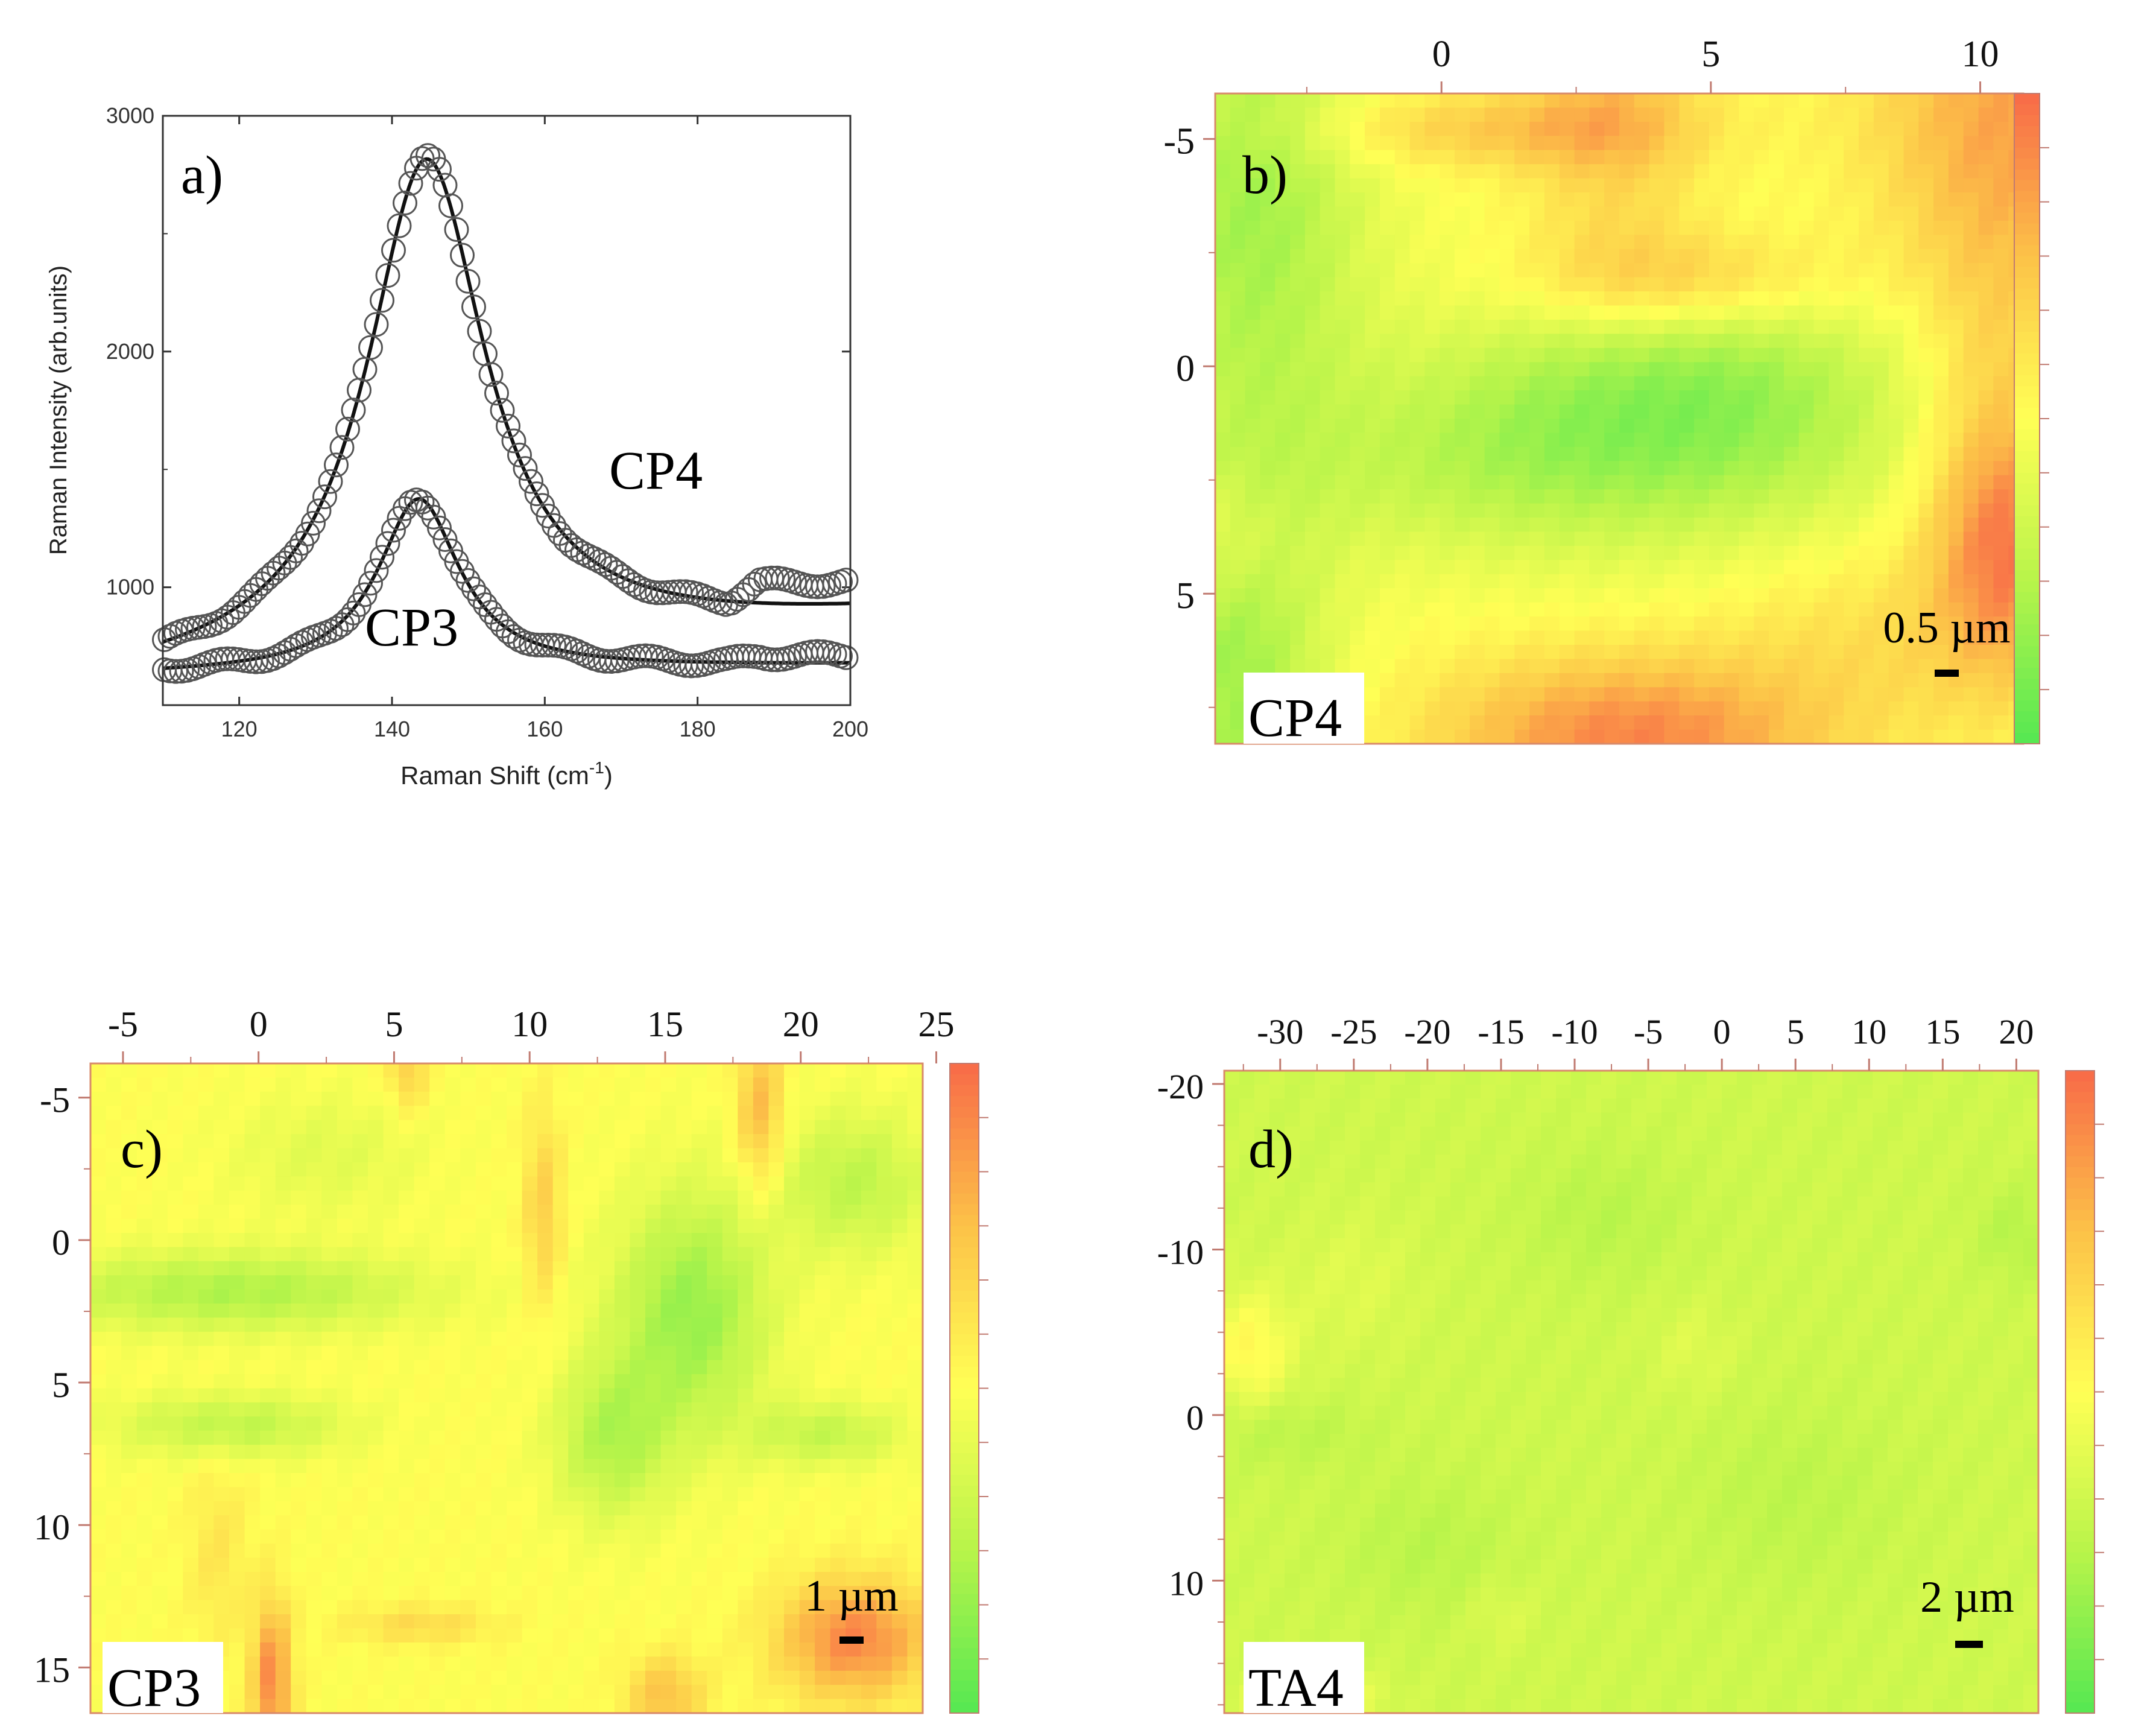 This screenshot has height=1733, width=2156. What do you see at coordinates (576, 651) in the screenshot?
I see `data-point-cp3` at bounding box center [576, 651].